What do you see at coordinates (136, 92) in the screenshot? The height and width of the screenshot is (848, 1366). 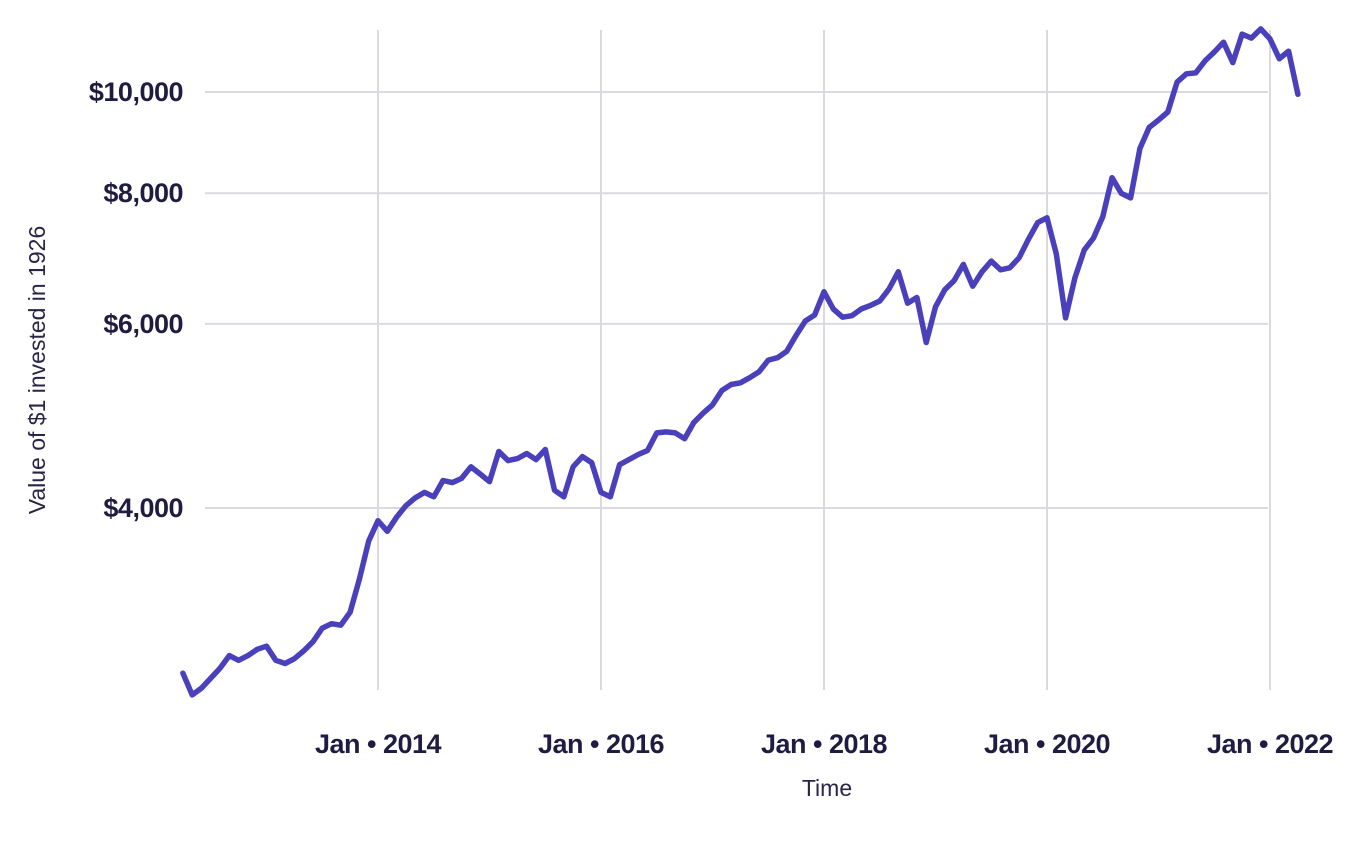 I see `y-tick-label-10000: $10,000` at bounding box center [136, 92].